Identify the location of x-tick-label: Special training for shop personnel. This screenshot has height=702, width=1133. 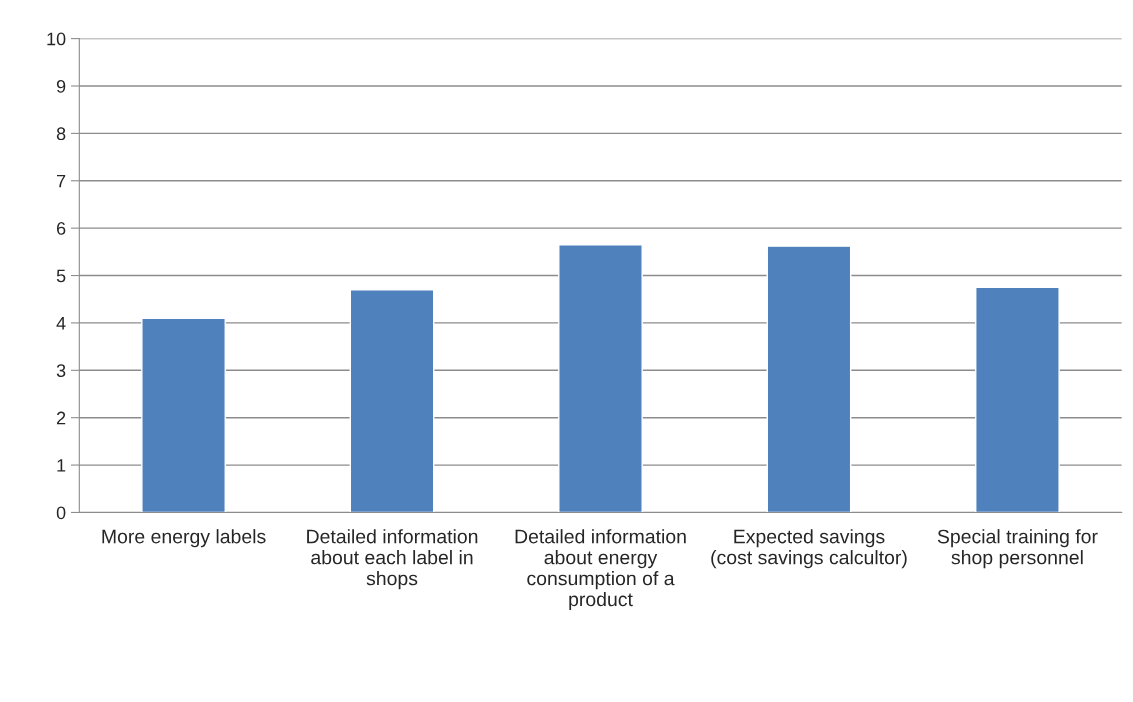
(1017, 549).